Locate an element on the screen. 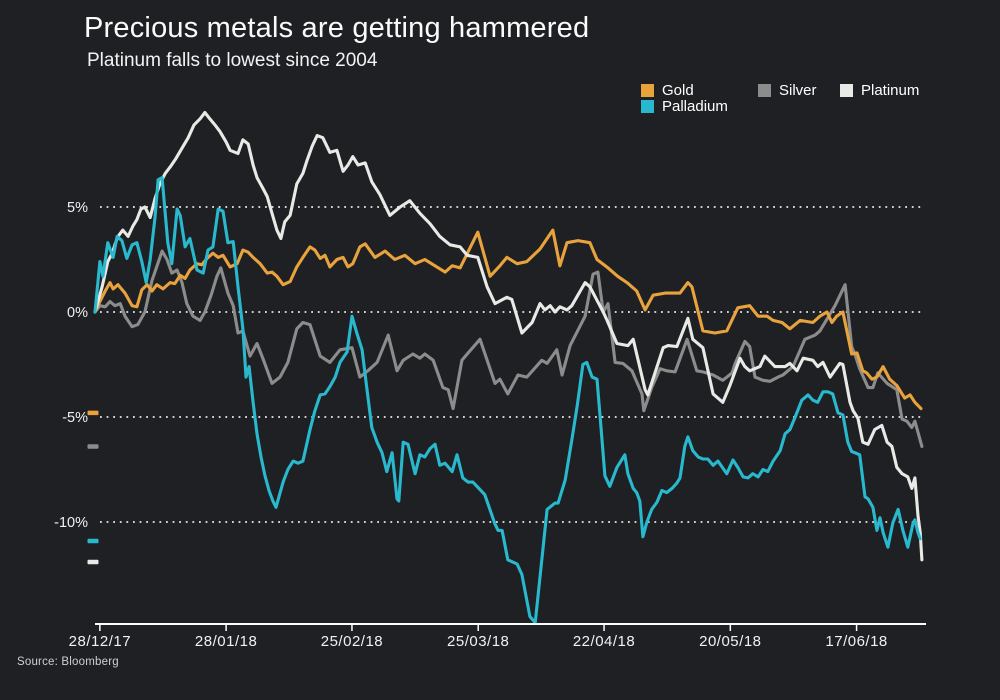 The image size is (1000, 700). y-tick-label: -5% is located at coordinates (75, 418).